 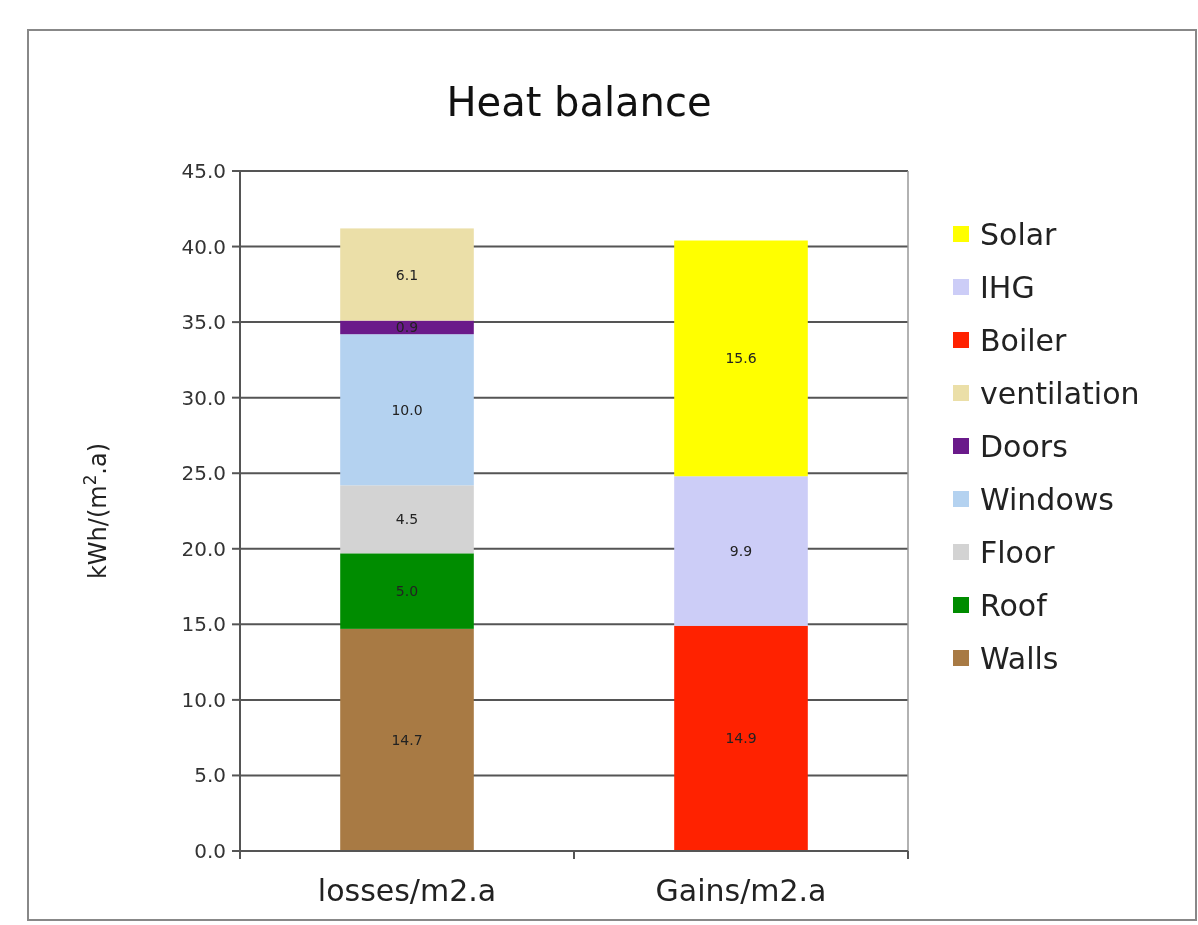 I want to click on y-tick-label: 35.0, so click(x=203, y=322).